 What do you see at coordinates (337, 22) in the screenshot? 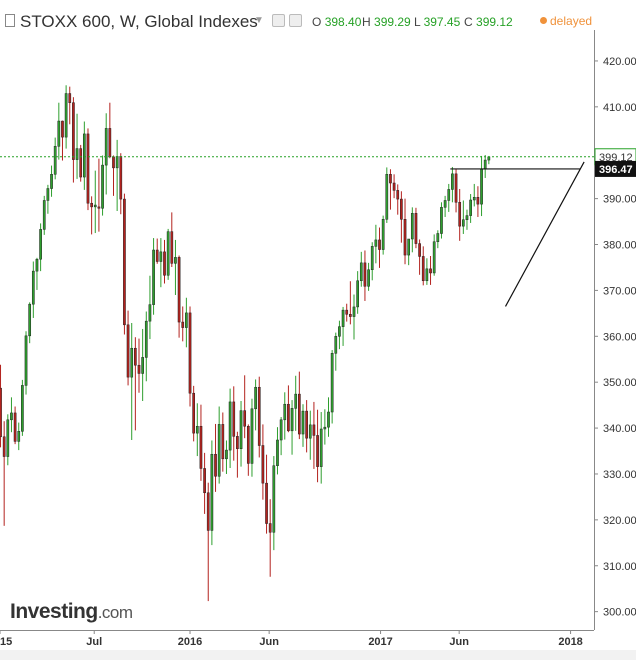
I see `ohlc-open: O 398.40` at bounding box center [337, 22].